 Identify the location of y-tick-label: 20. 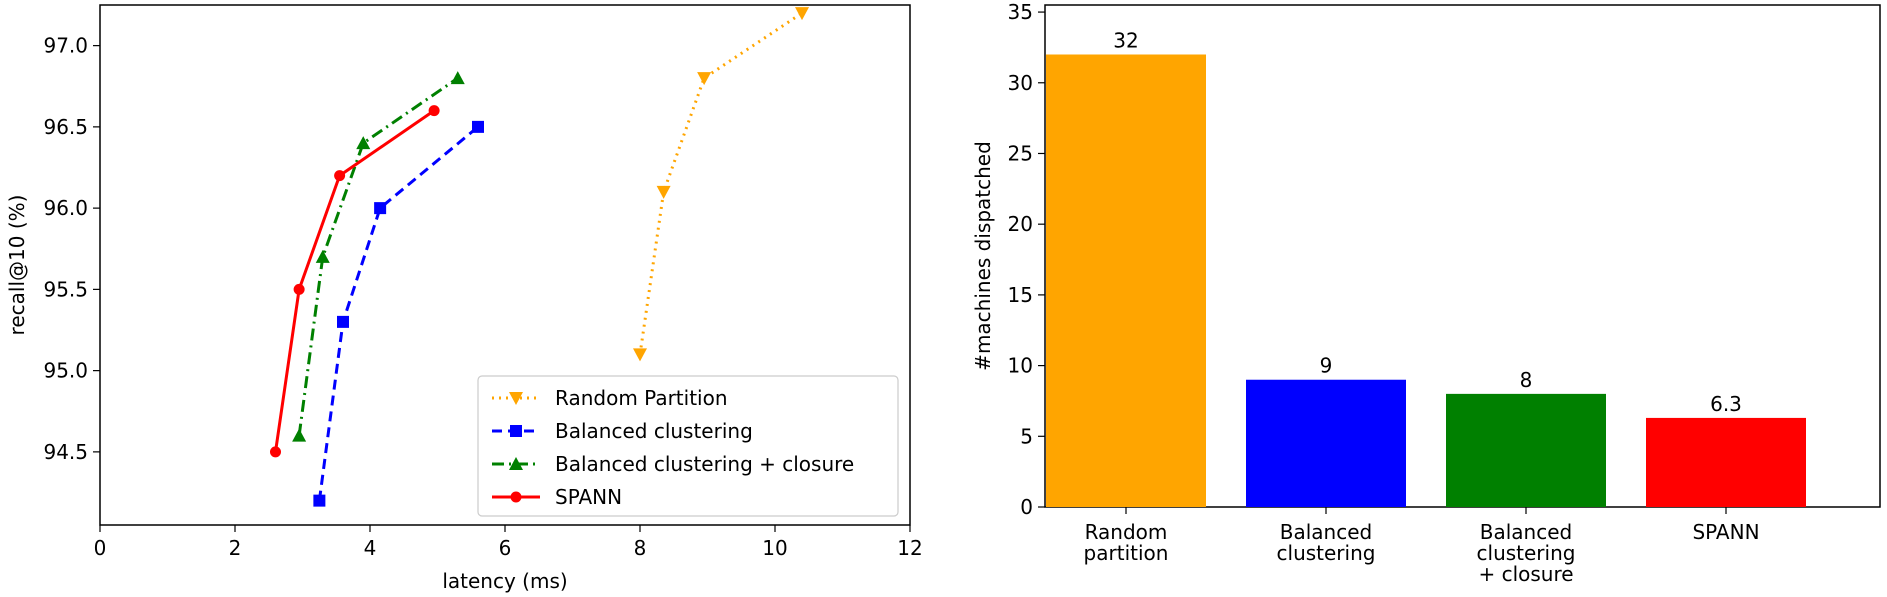
(1020, 224).